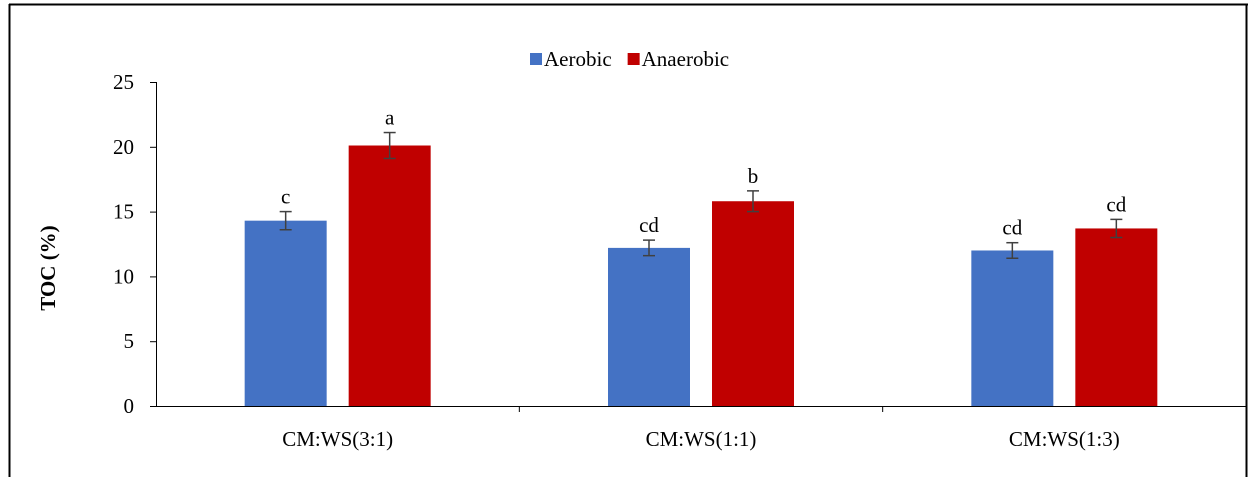  Describe the element at coordinates (123, 82) in the screenshot. I see `y-tick-label: 25` at that location.